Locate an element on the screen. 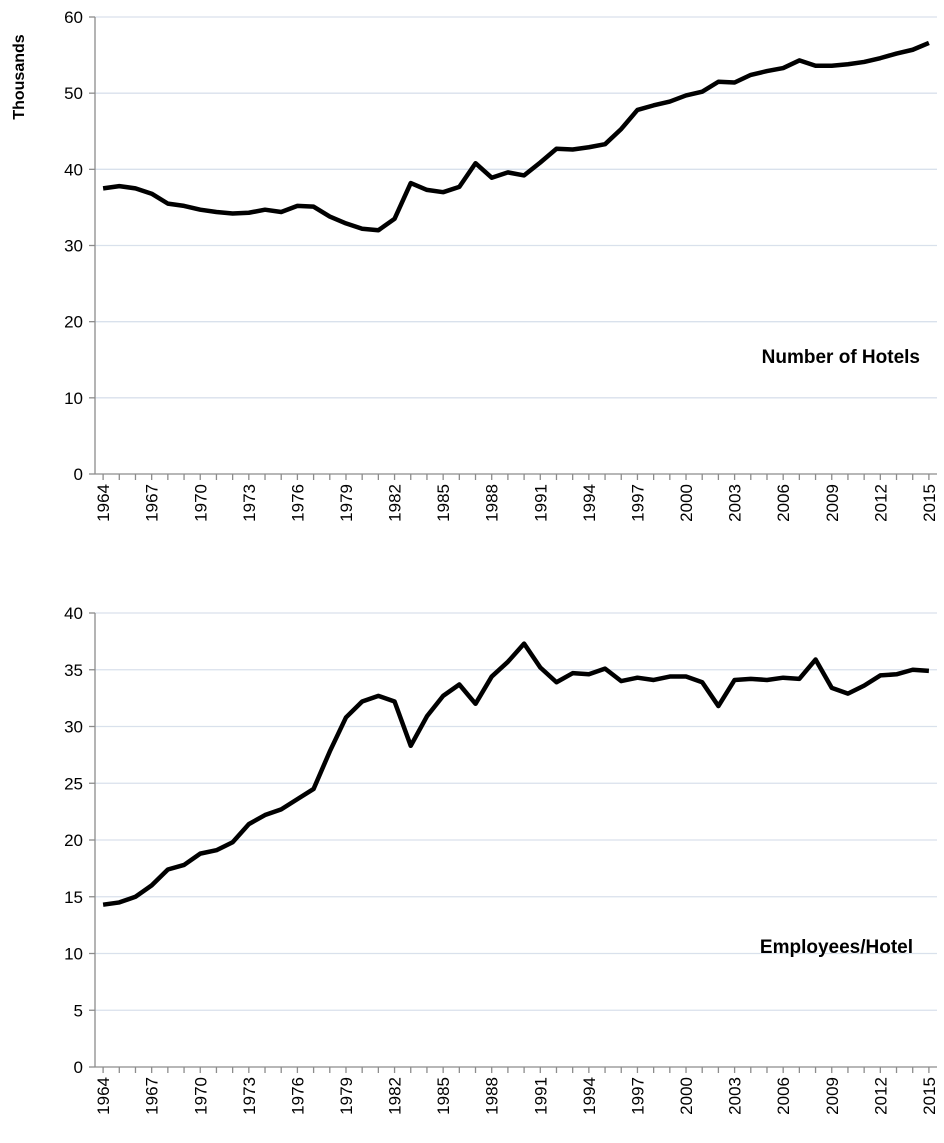 Image resolution: width=944 pixels, height=1143 pixels. y-axis-title: Thousands is located at coordinates (19, 76).